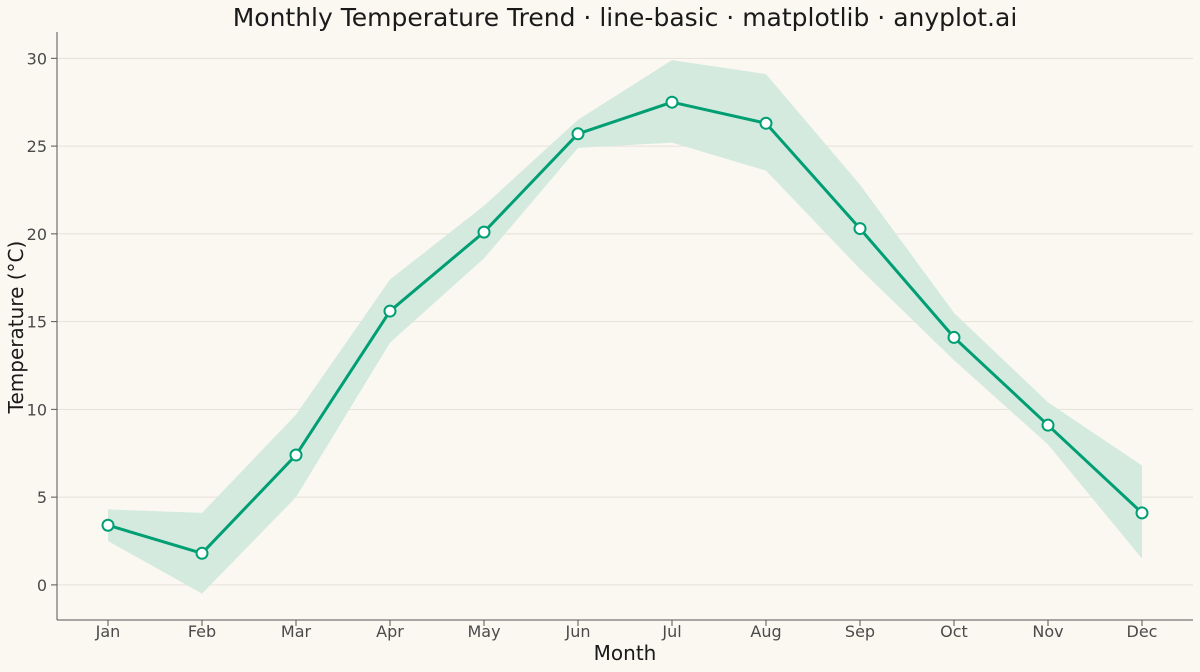  I want to click on y-tick-label: 0, so click(42, 585).